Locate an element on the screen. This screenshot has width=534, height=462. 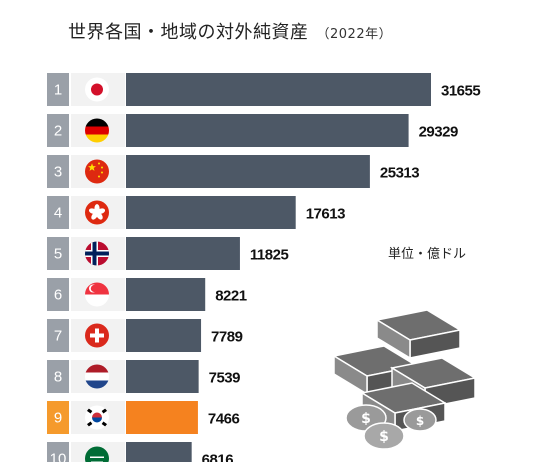
flag-taegeuk-blue is located at coordinates (97, 420).